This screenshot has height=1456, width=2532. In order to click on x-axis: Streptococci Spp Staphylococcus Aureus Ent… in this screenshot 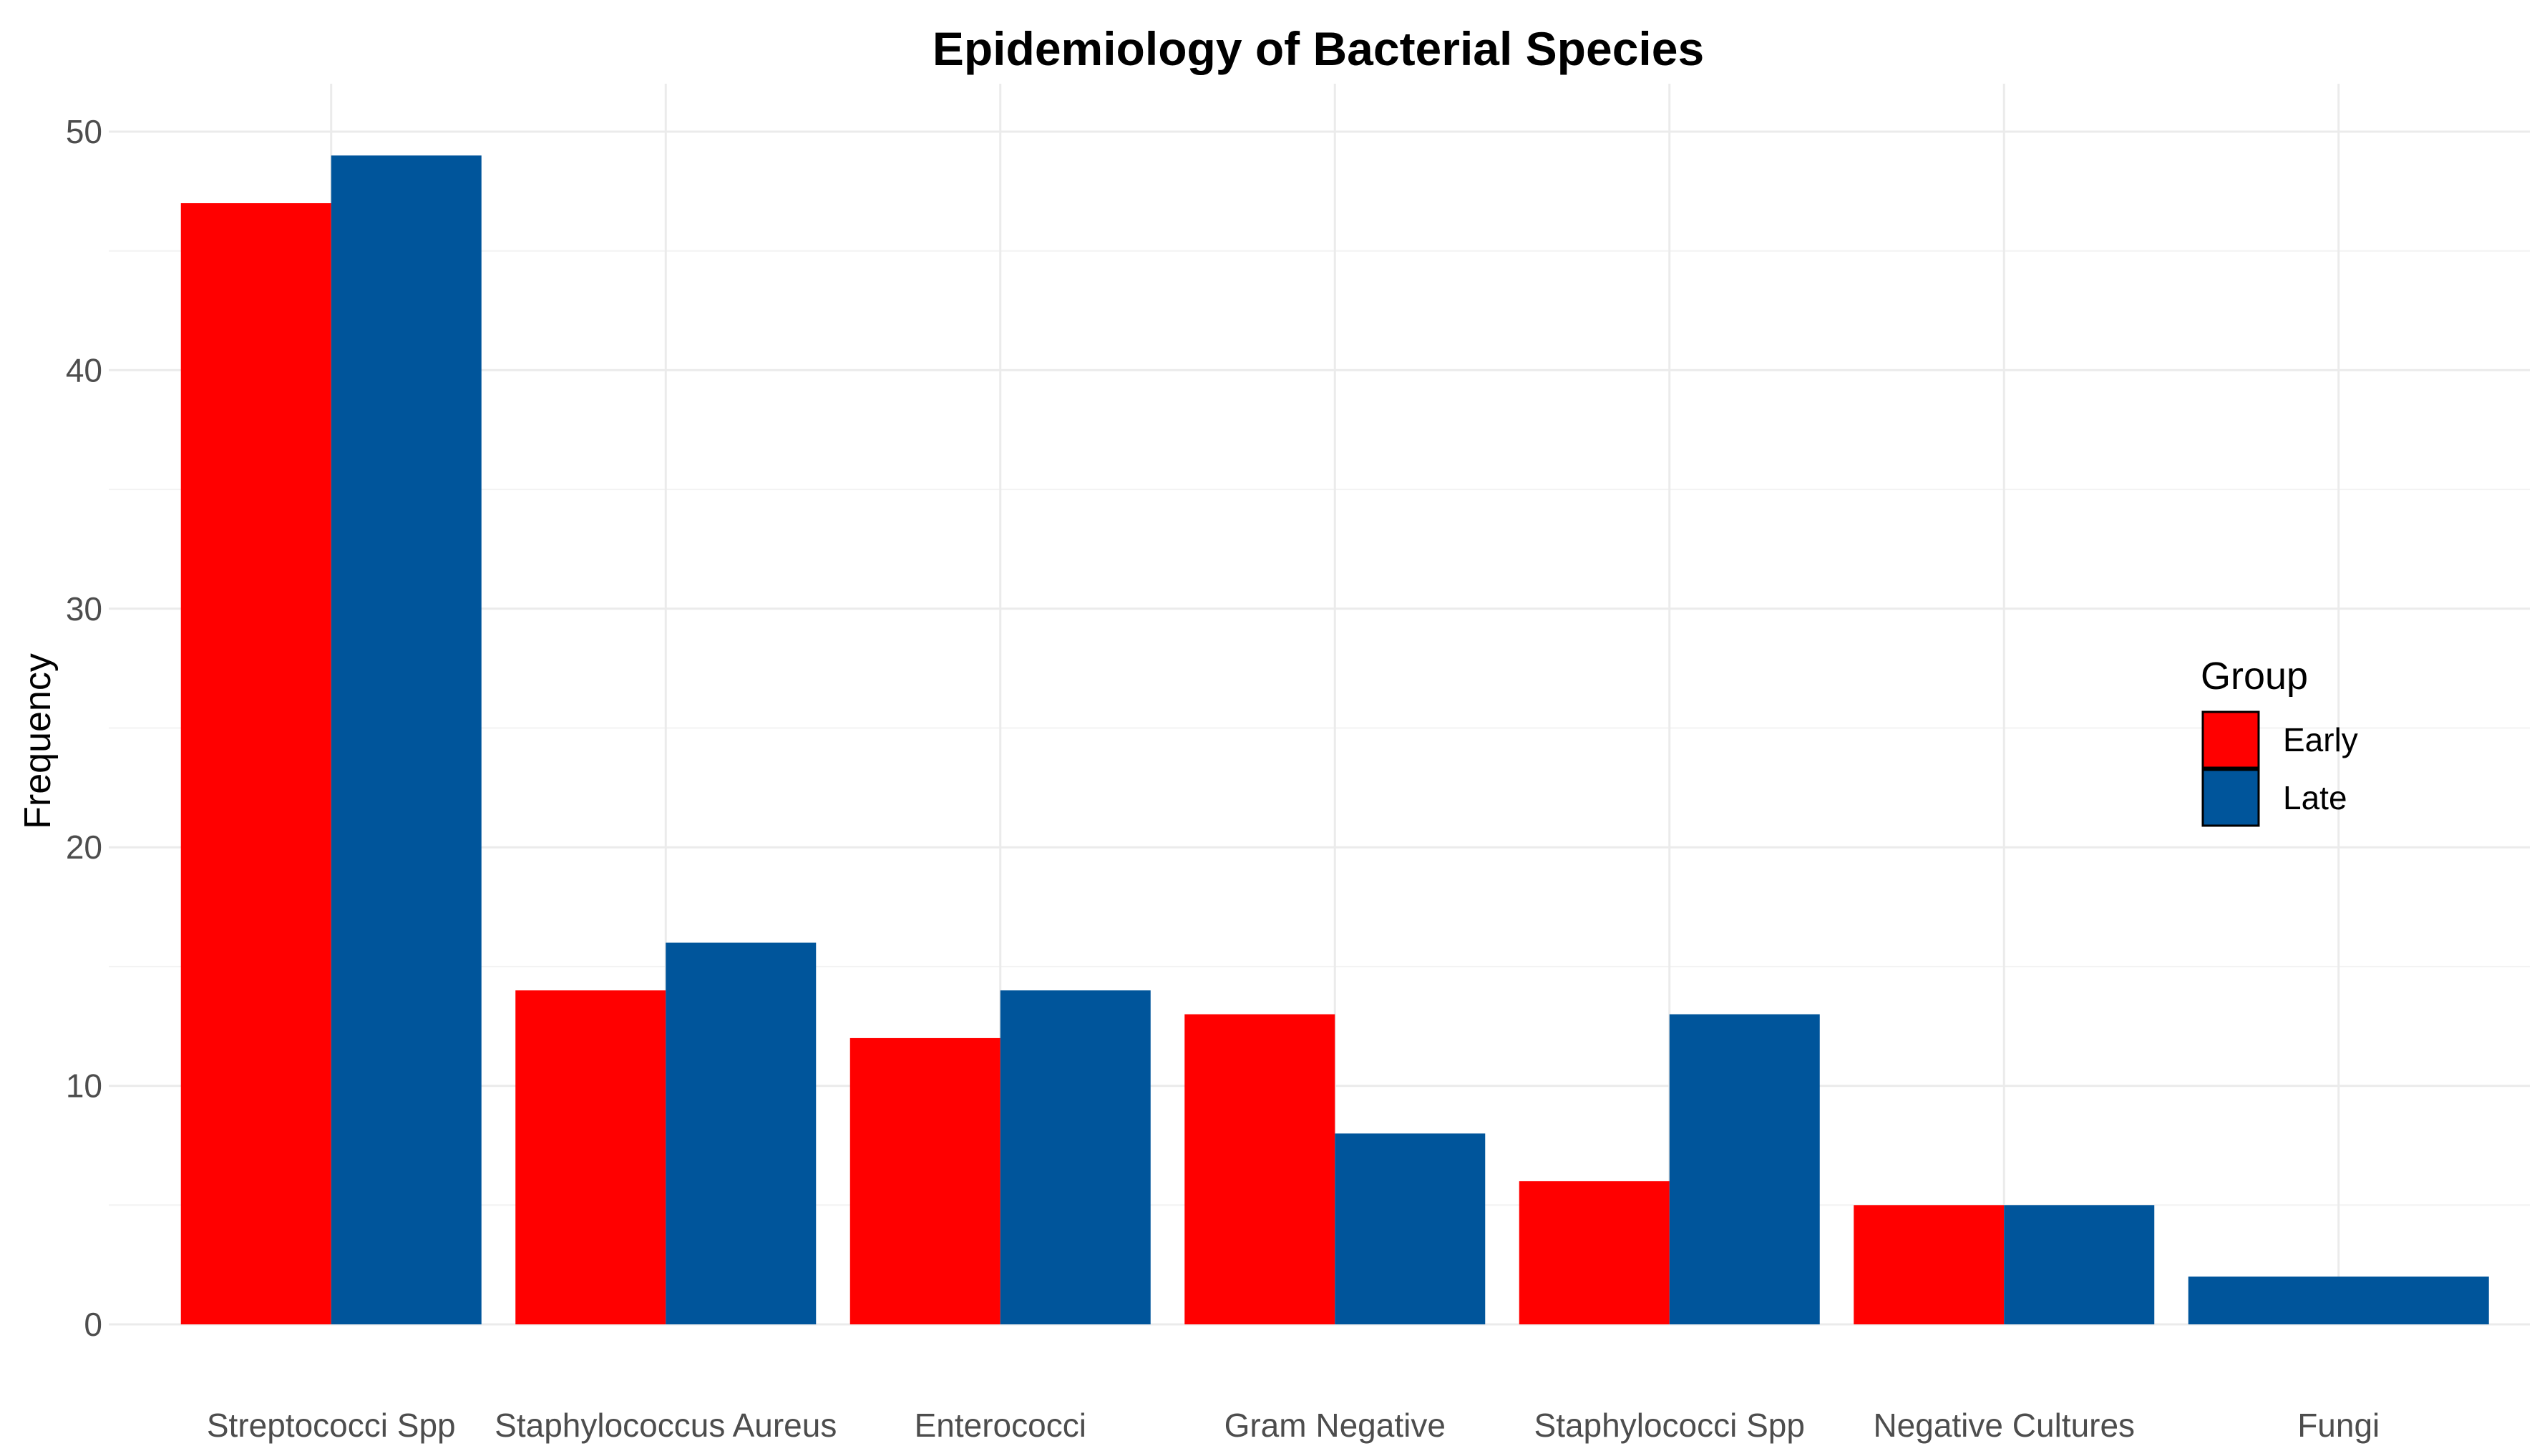, I will do `click(1293, 1425)`.